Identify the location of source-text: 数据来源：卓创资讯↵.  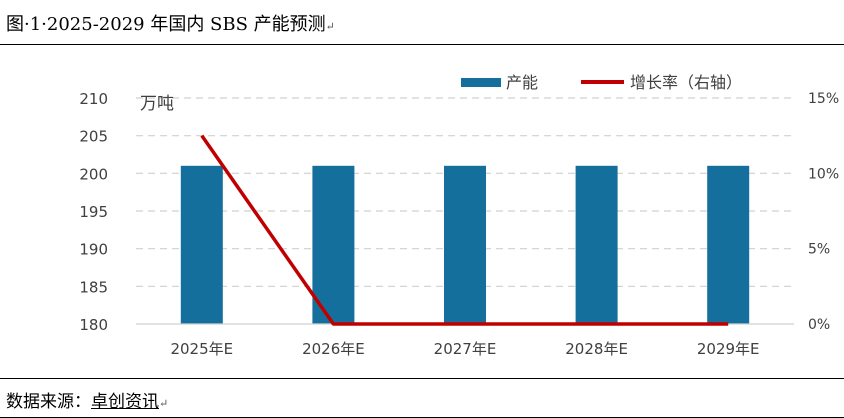
(87, 399).